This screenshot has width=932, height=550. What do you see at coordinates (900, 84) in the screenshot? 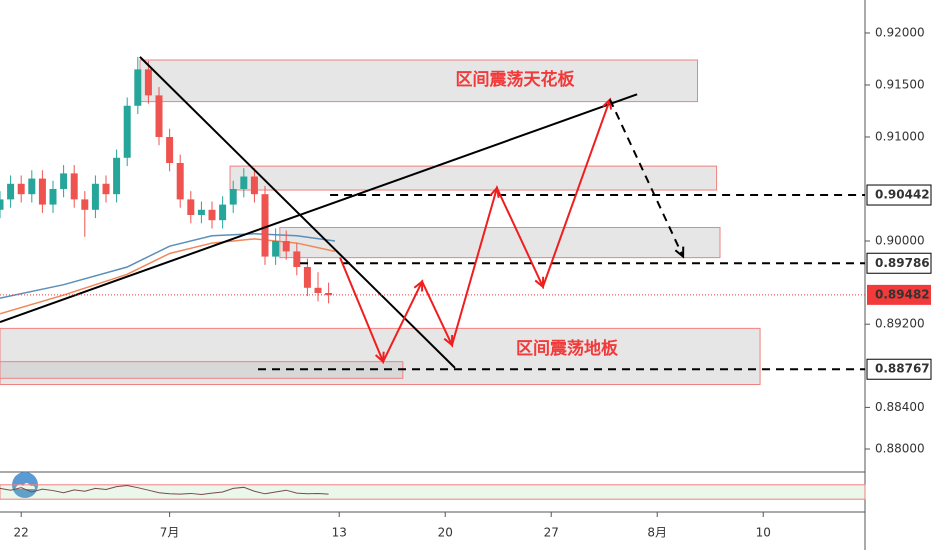
I see `y-tick-label: 0.91500` at bounding box center [900, 84].